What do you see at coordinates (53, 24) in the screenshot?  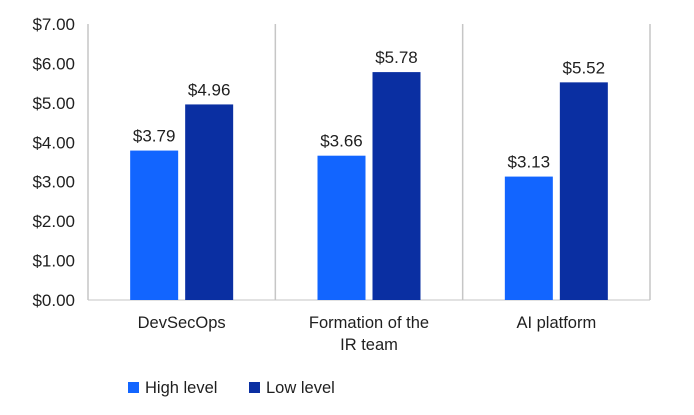 I see `y-tick-label: $7.00` at bounding box center [53, 24].